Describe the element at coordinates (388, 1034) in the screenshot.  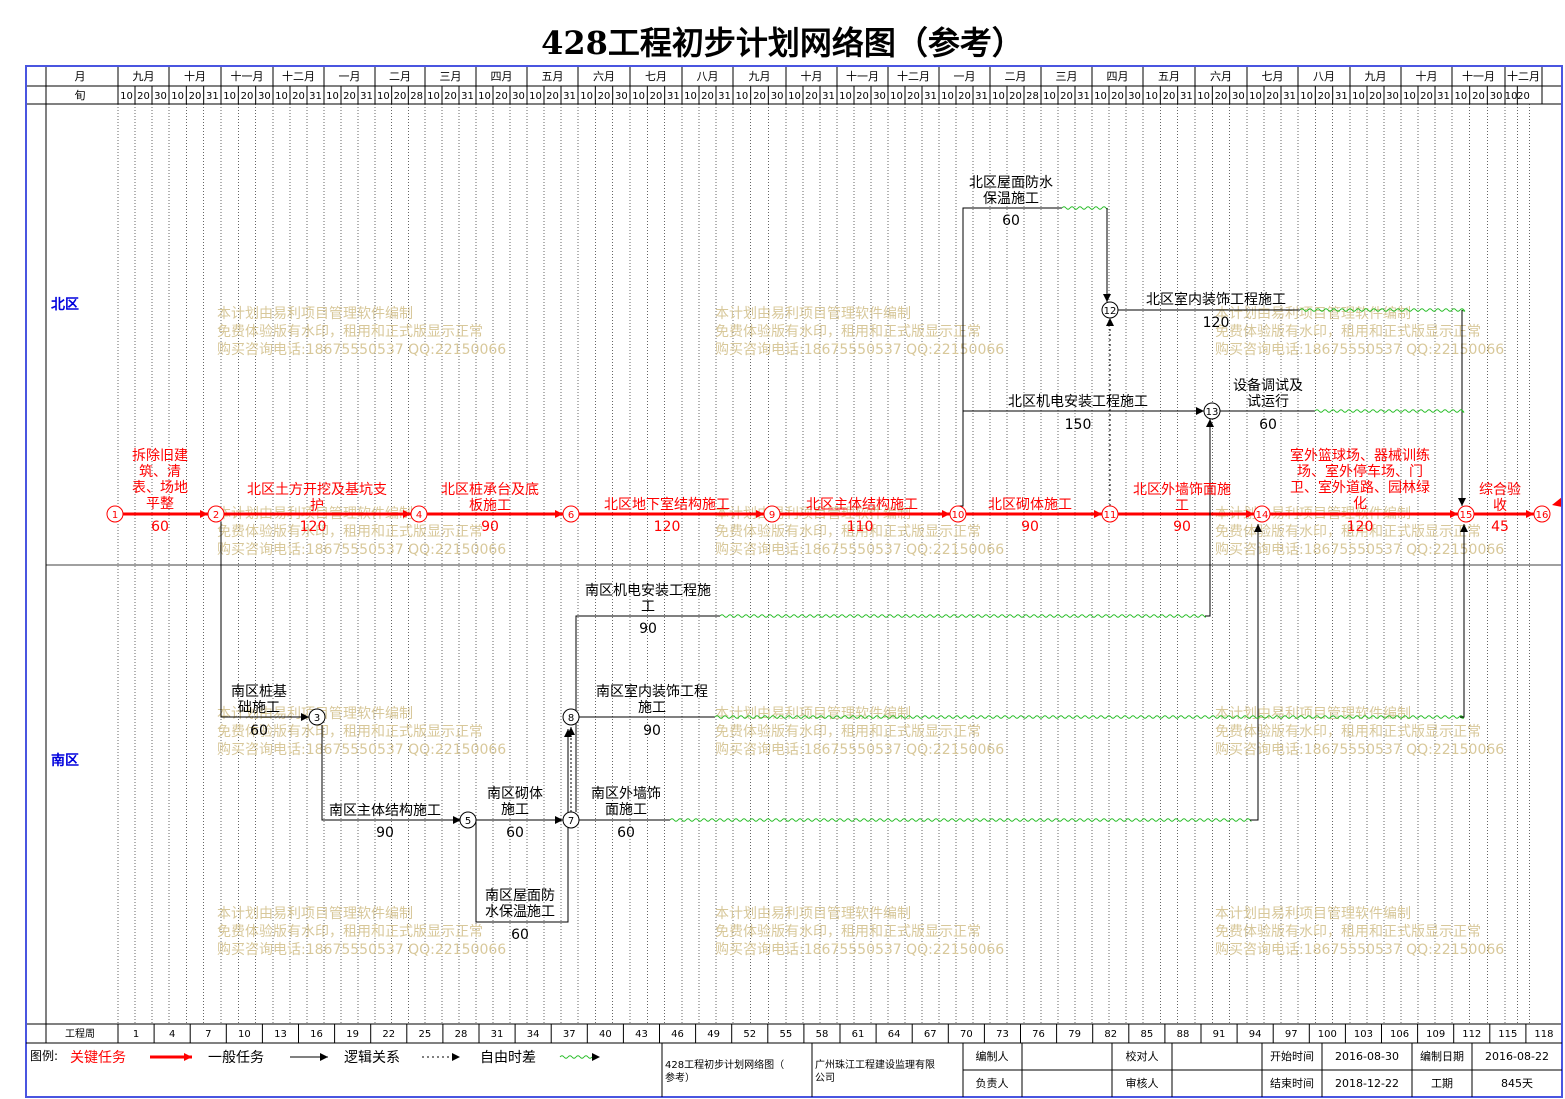
I see `week-number: 22` at that location.